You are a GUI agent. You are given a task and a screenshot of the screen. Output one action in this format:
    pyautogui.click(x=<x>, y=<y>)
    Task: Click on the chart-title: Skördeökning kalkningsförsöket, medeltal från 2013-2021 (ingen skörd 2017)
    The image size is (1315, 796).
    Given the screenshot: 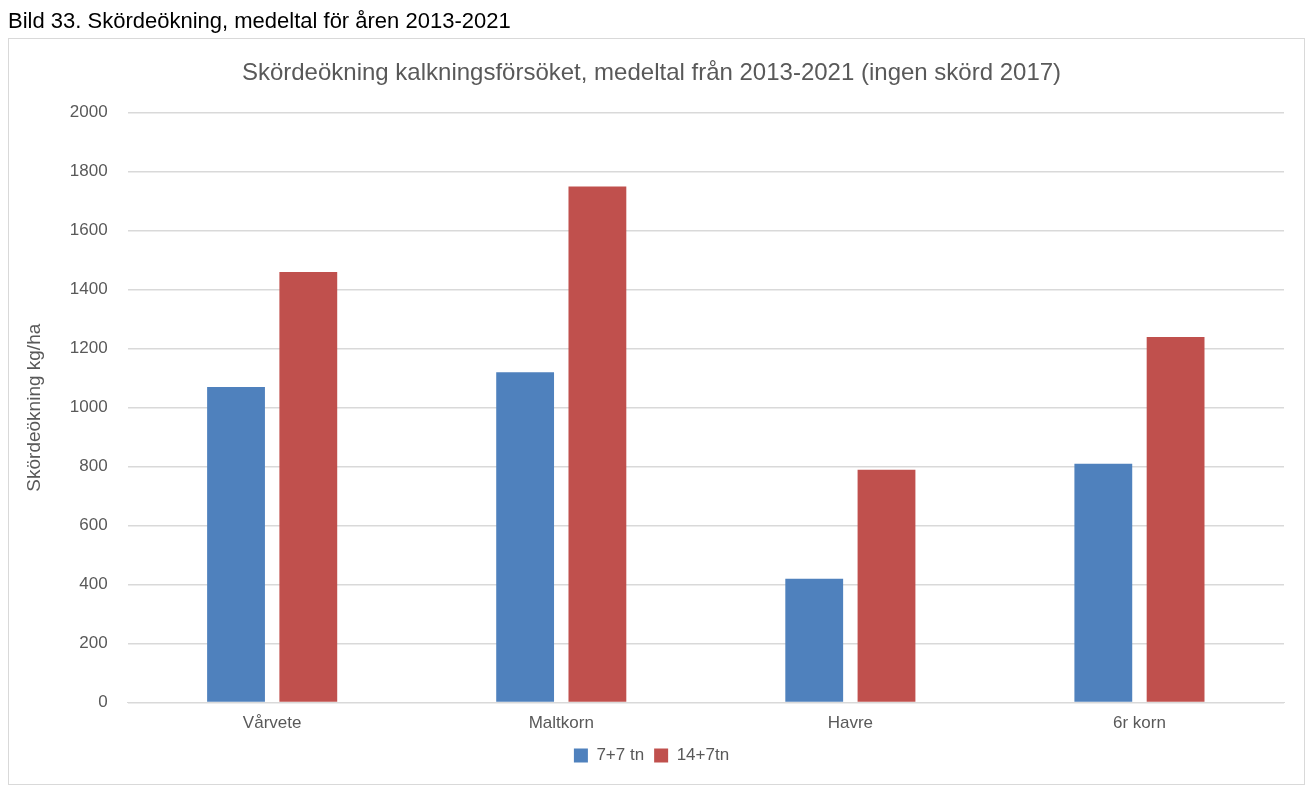 What is the action you would take?
    pyautogui.click(x=651, y=72)
    